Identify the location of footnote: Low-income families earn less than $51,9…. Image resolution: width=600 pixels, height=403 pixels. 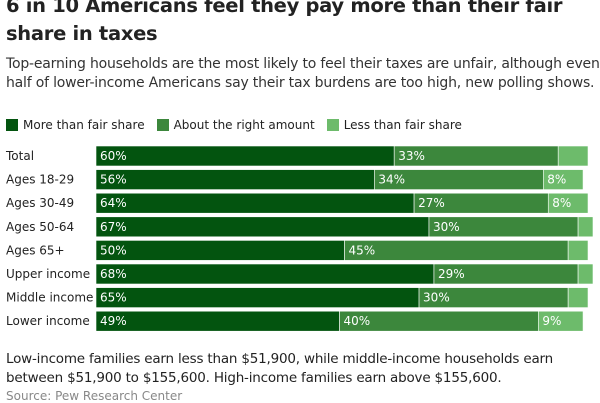
(280, 368).